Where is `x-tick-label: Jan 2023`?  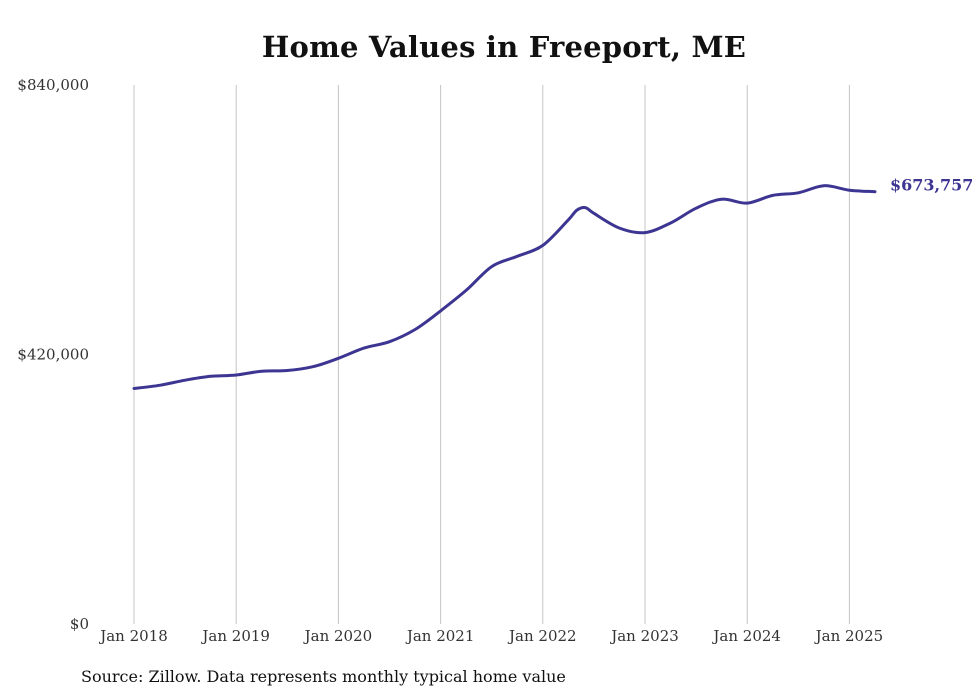
x-tick-label: Jan 2023 is located at coordinates (644, 636).